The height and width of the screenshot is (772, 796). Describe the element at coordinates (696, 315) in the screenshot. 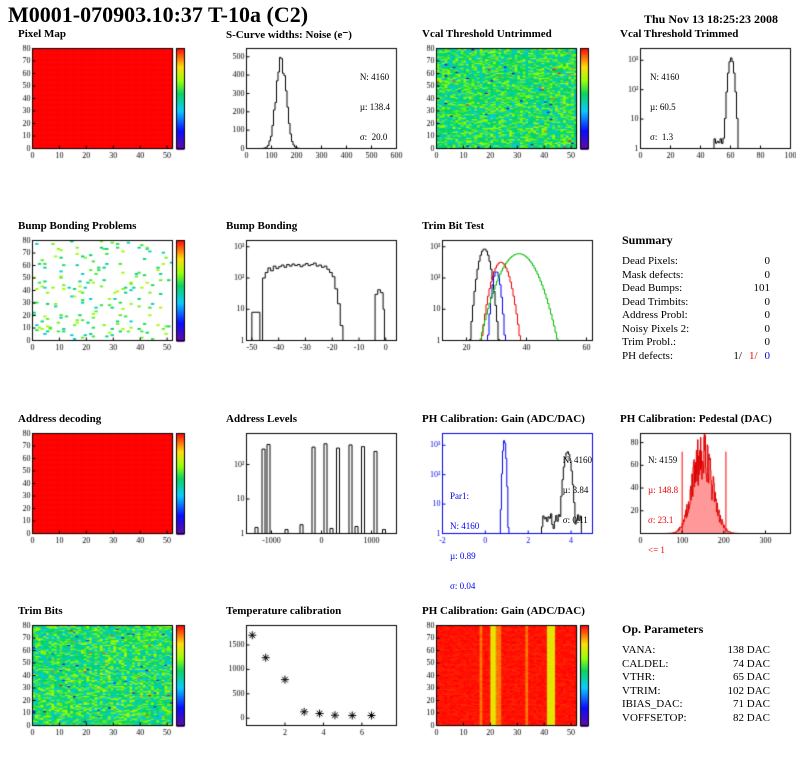

I see `summary-row: Address Probl: 0` at that location.